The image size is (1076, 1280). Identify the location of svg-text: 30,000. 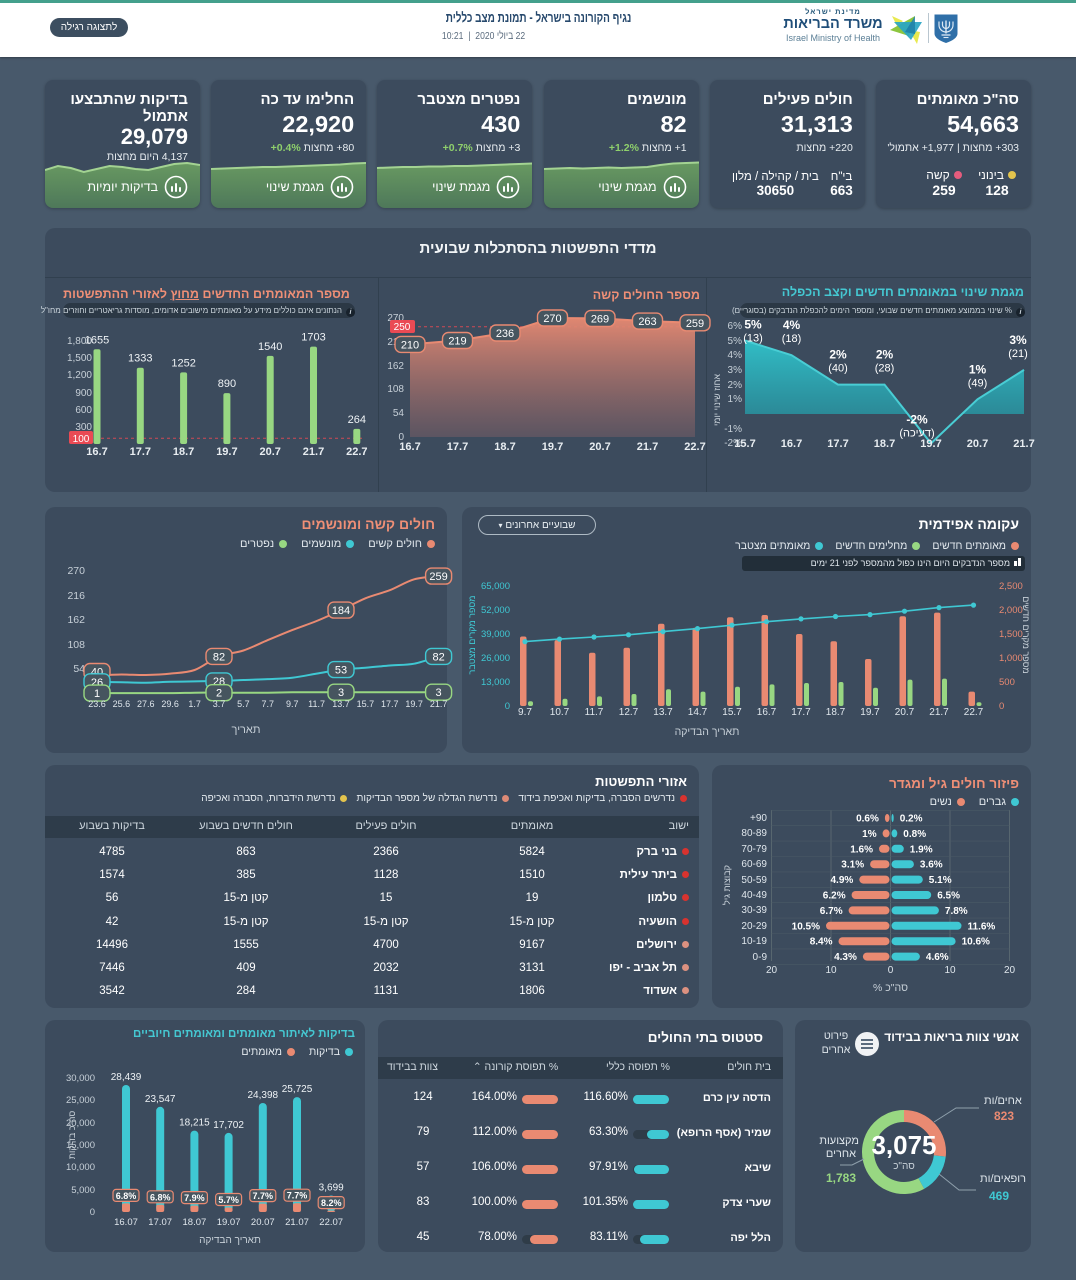
(80, 1078).